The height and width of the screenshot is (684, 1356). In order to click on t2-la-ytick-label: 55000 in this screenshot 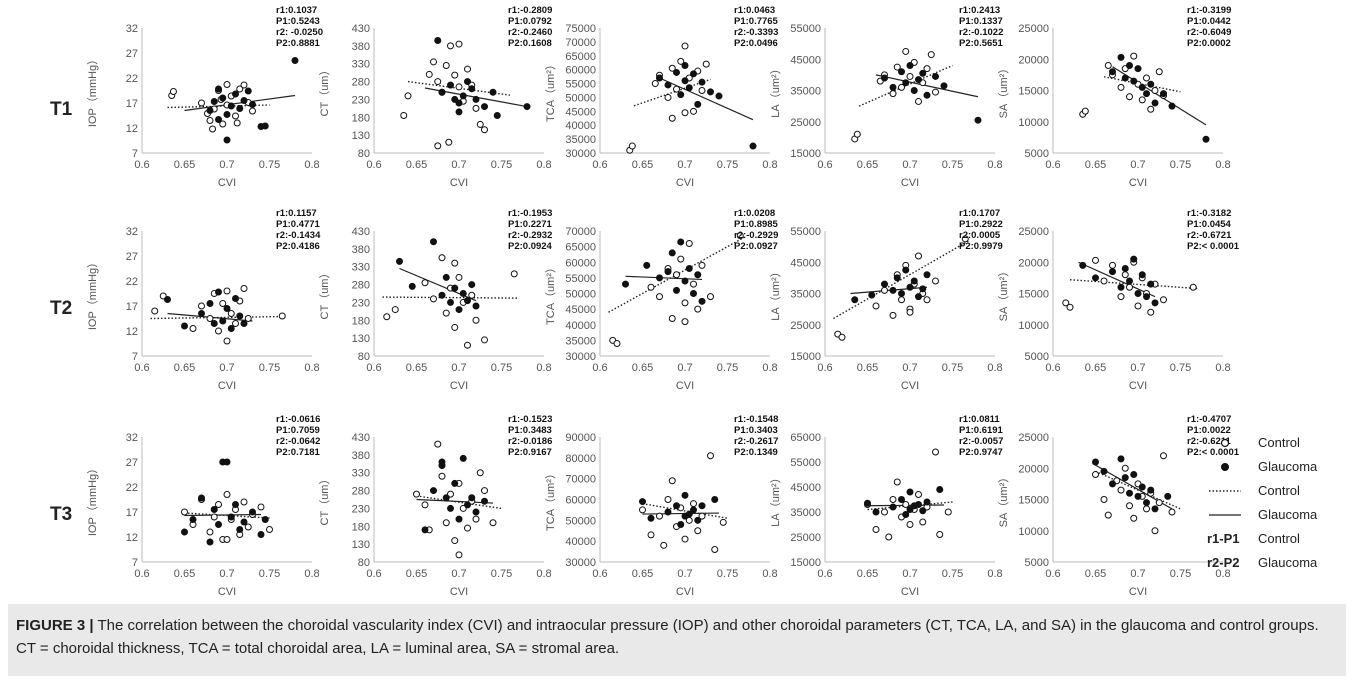, I will do `click(805, 232)`.